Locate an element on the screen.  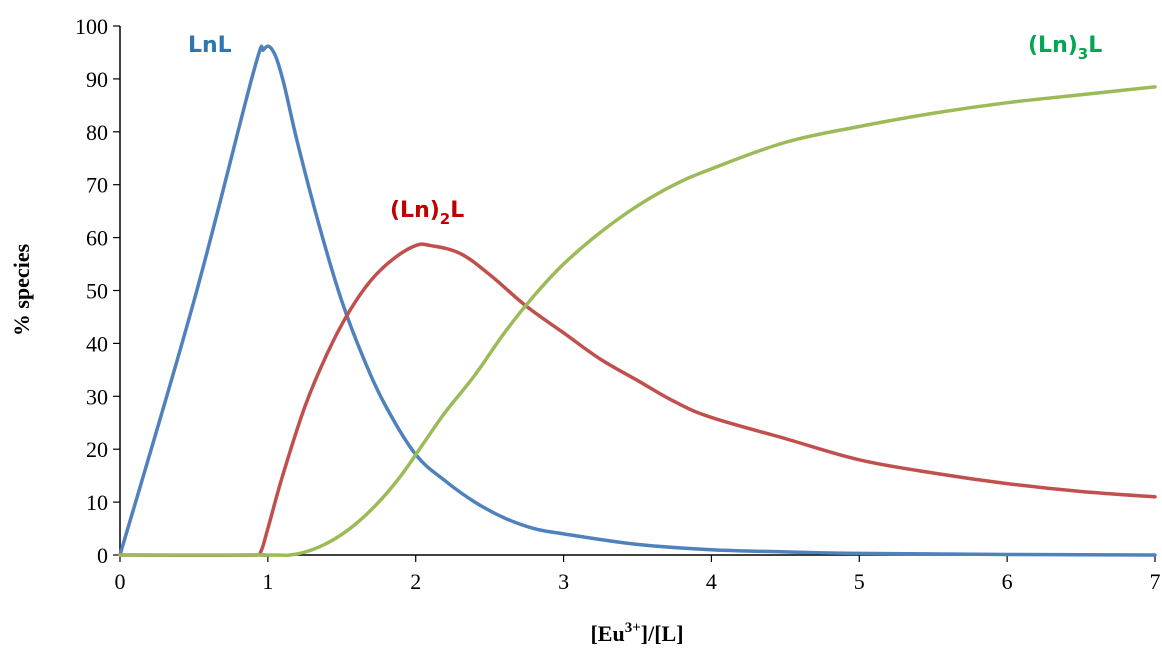
y-tick-label: 0 is located at coordinates (102, 555).